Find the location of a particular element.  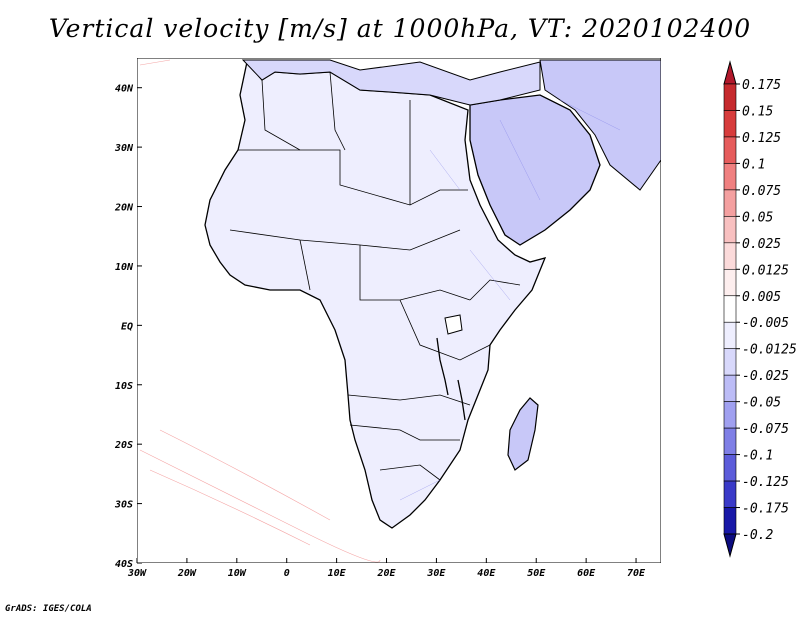

x-tick-label: 0 is located at coordinates (287, 573).